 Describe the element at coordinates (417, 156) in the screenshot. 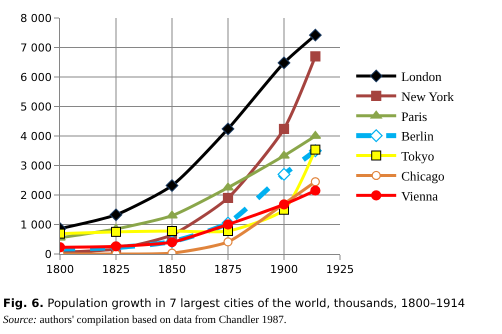

I see `legend-label: Tokyo` at that location.